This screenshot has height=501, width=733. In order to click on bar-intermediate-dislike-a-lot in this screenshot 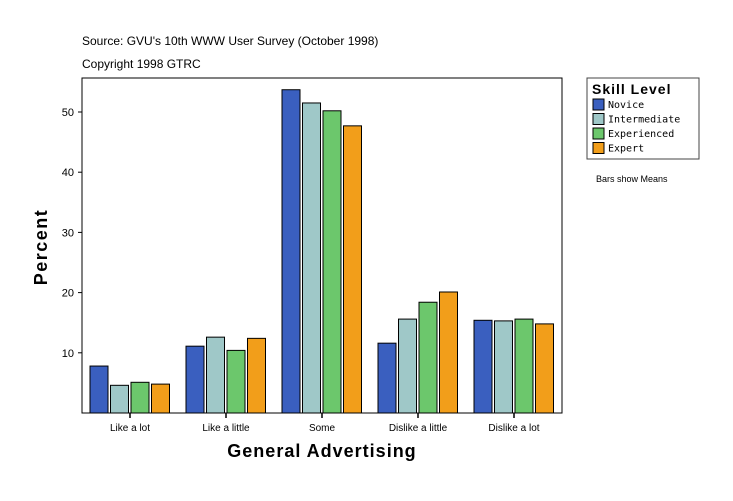, I will do `click(503, 367)`.